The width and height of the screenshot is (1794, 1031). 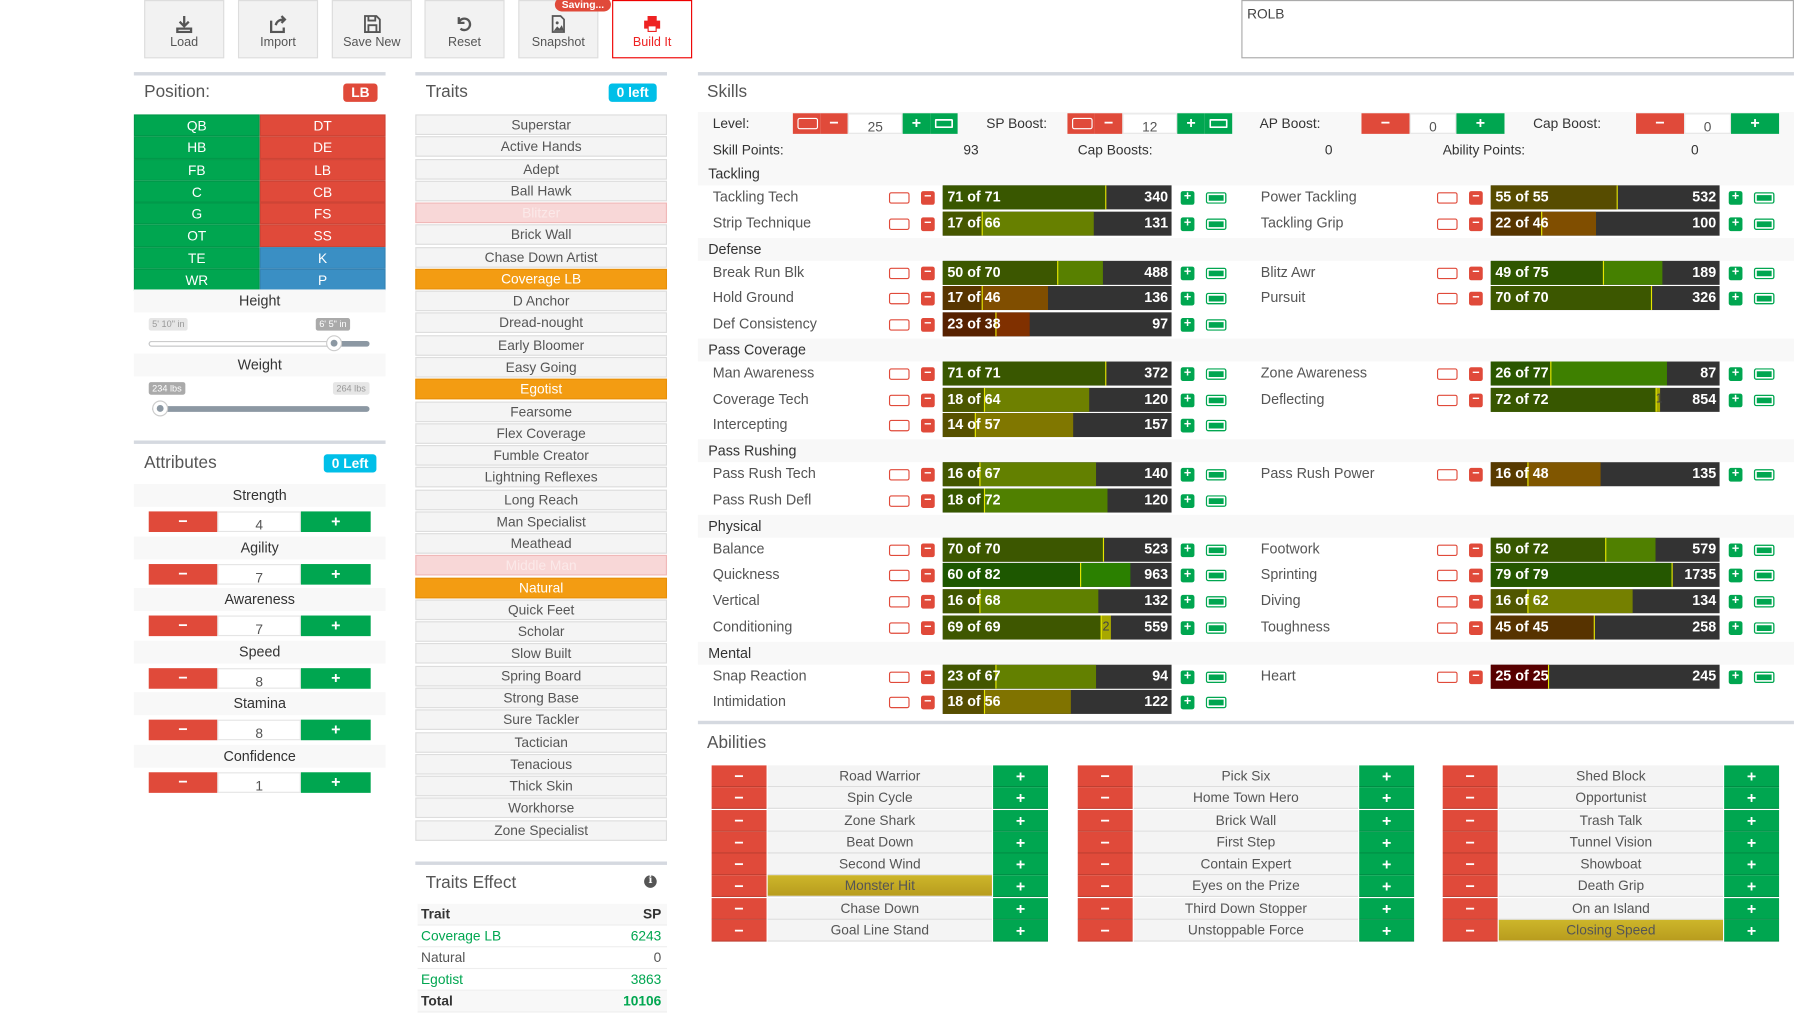 What do you see at coordinates (541, 455) in the screenshot?
I see `trait-item: Fumble Creator` at bounding box center [541, 455].